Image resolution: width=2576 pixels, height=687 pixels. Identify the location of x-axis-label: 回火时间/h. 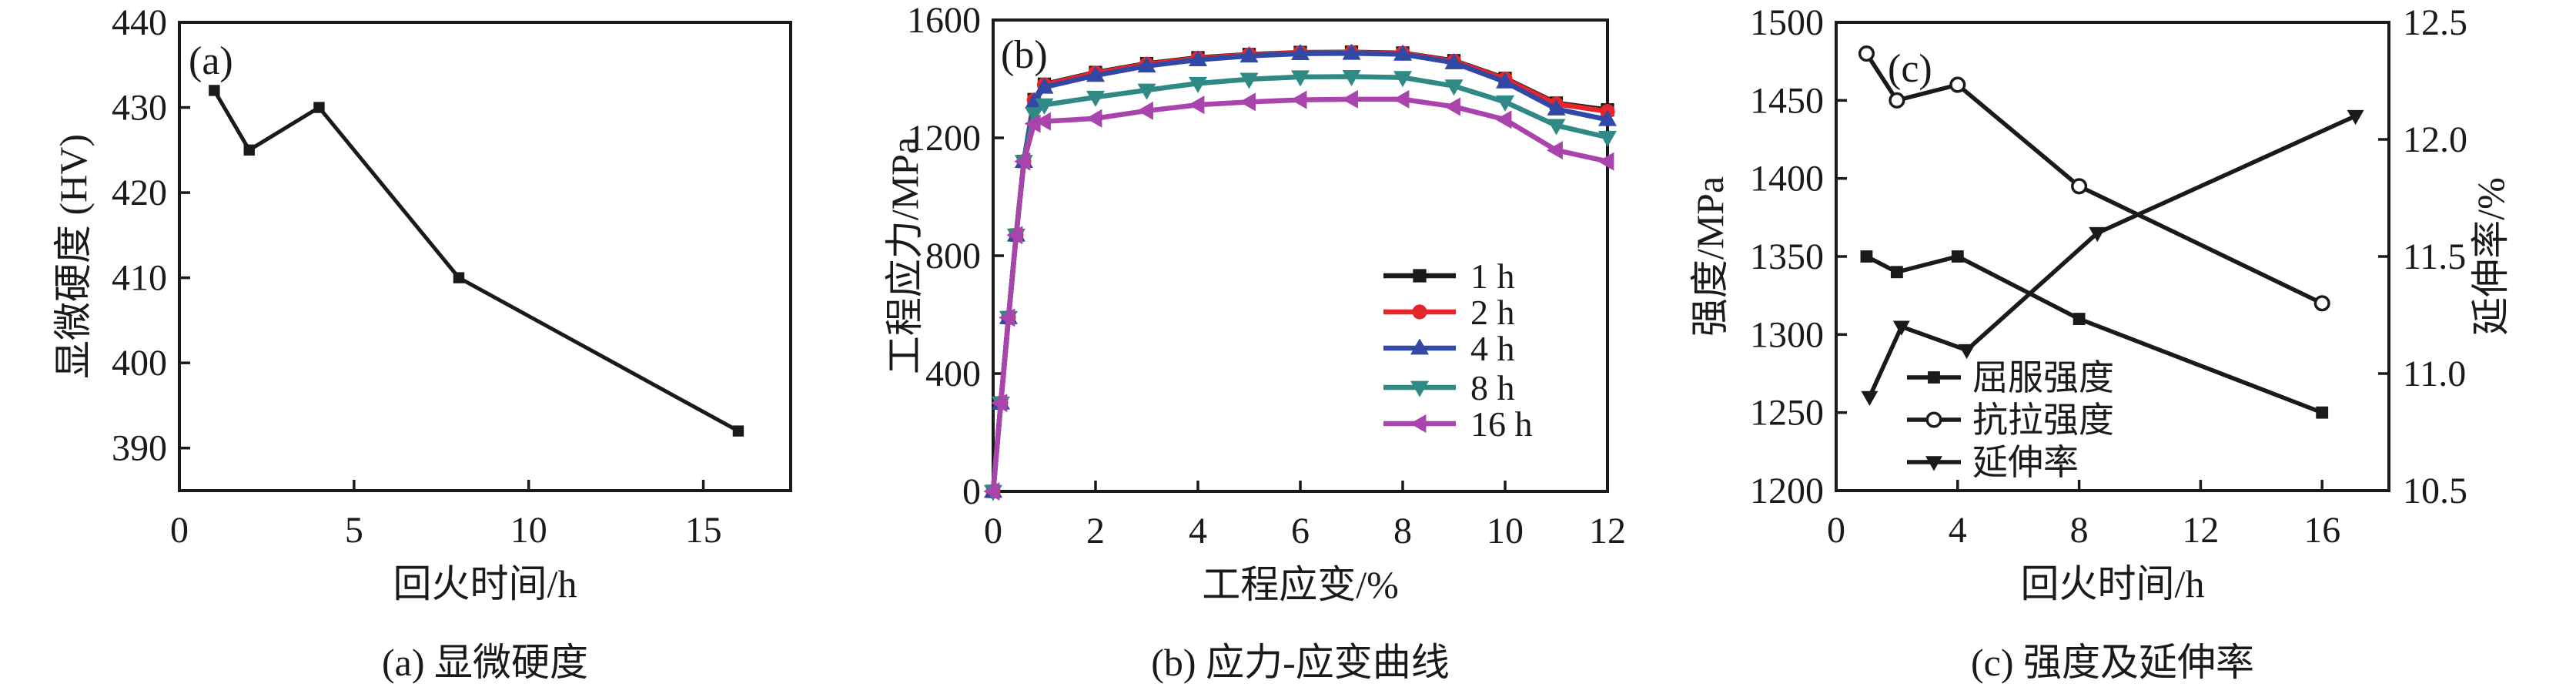
(485, 583).